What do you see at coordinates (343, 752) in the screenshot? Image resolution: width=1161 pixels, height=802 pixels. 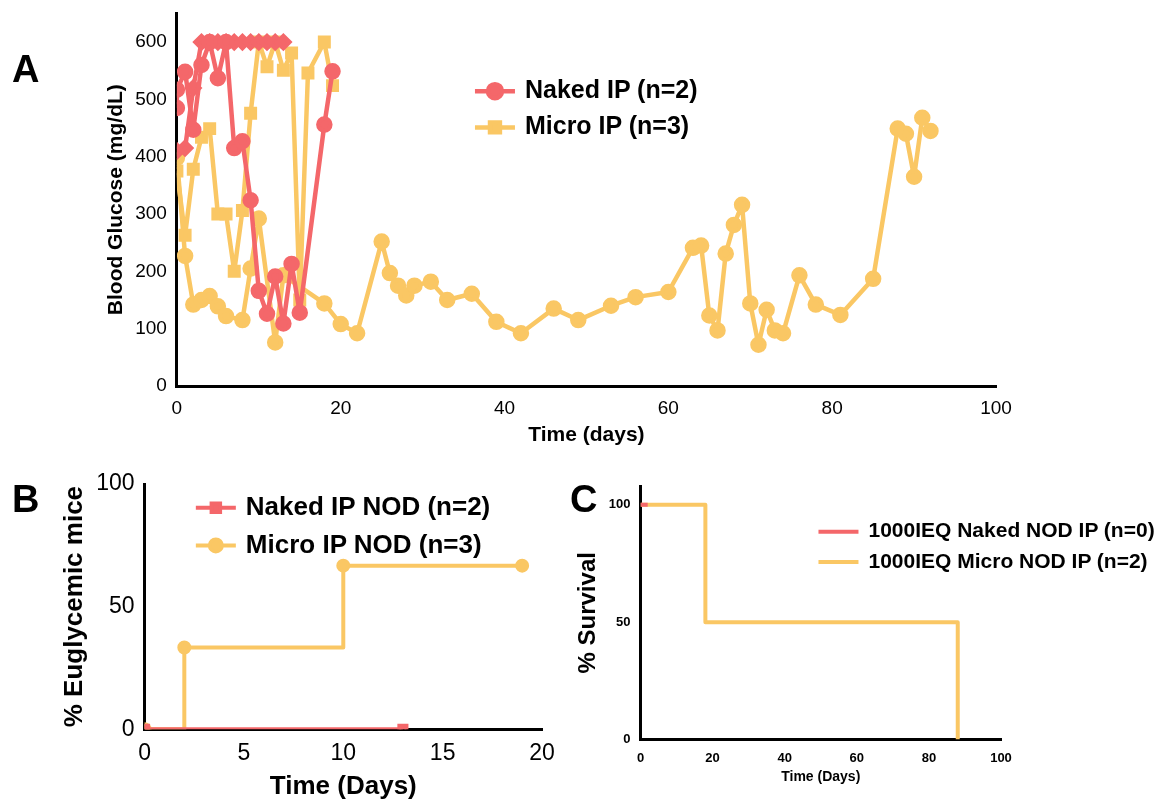 I see `x-tick-label: 10` at bounding box center [343, 752].